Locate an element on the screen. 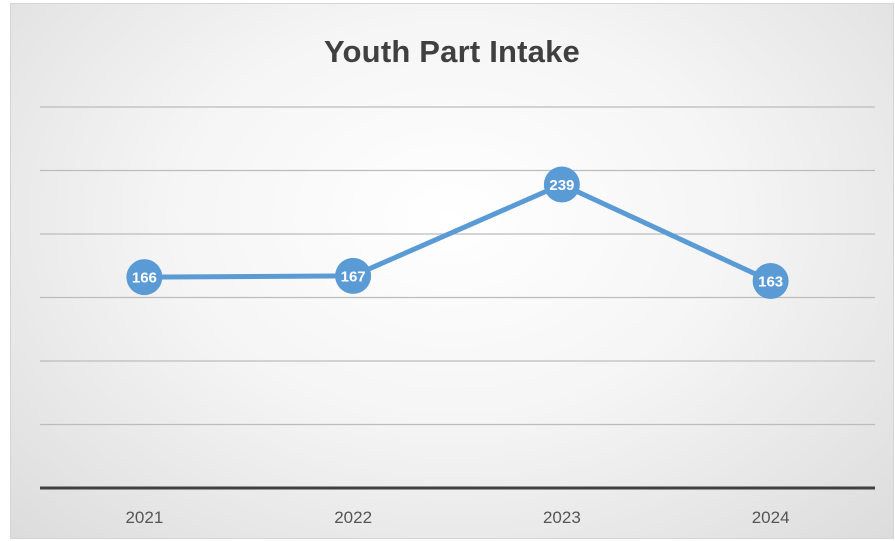 Image resolution: width=895 pixels, height=541 pixels. x-tick-label: 2022 is located at coordinates (353, 517).